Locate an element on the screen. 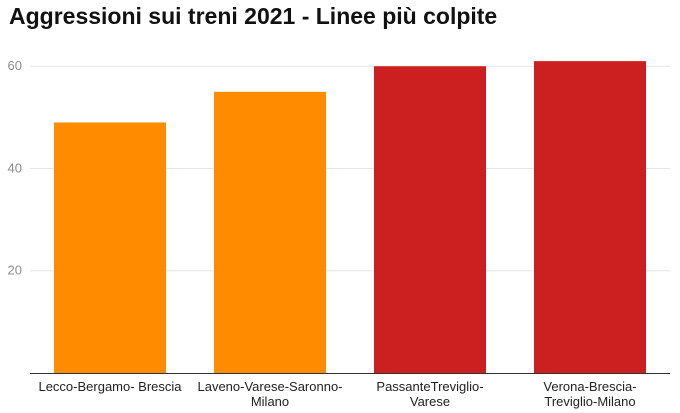 The width and height of the screenshot is (680, 413). x-category-label-line: Milano is located at coordinates (270, 401).